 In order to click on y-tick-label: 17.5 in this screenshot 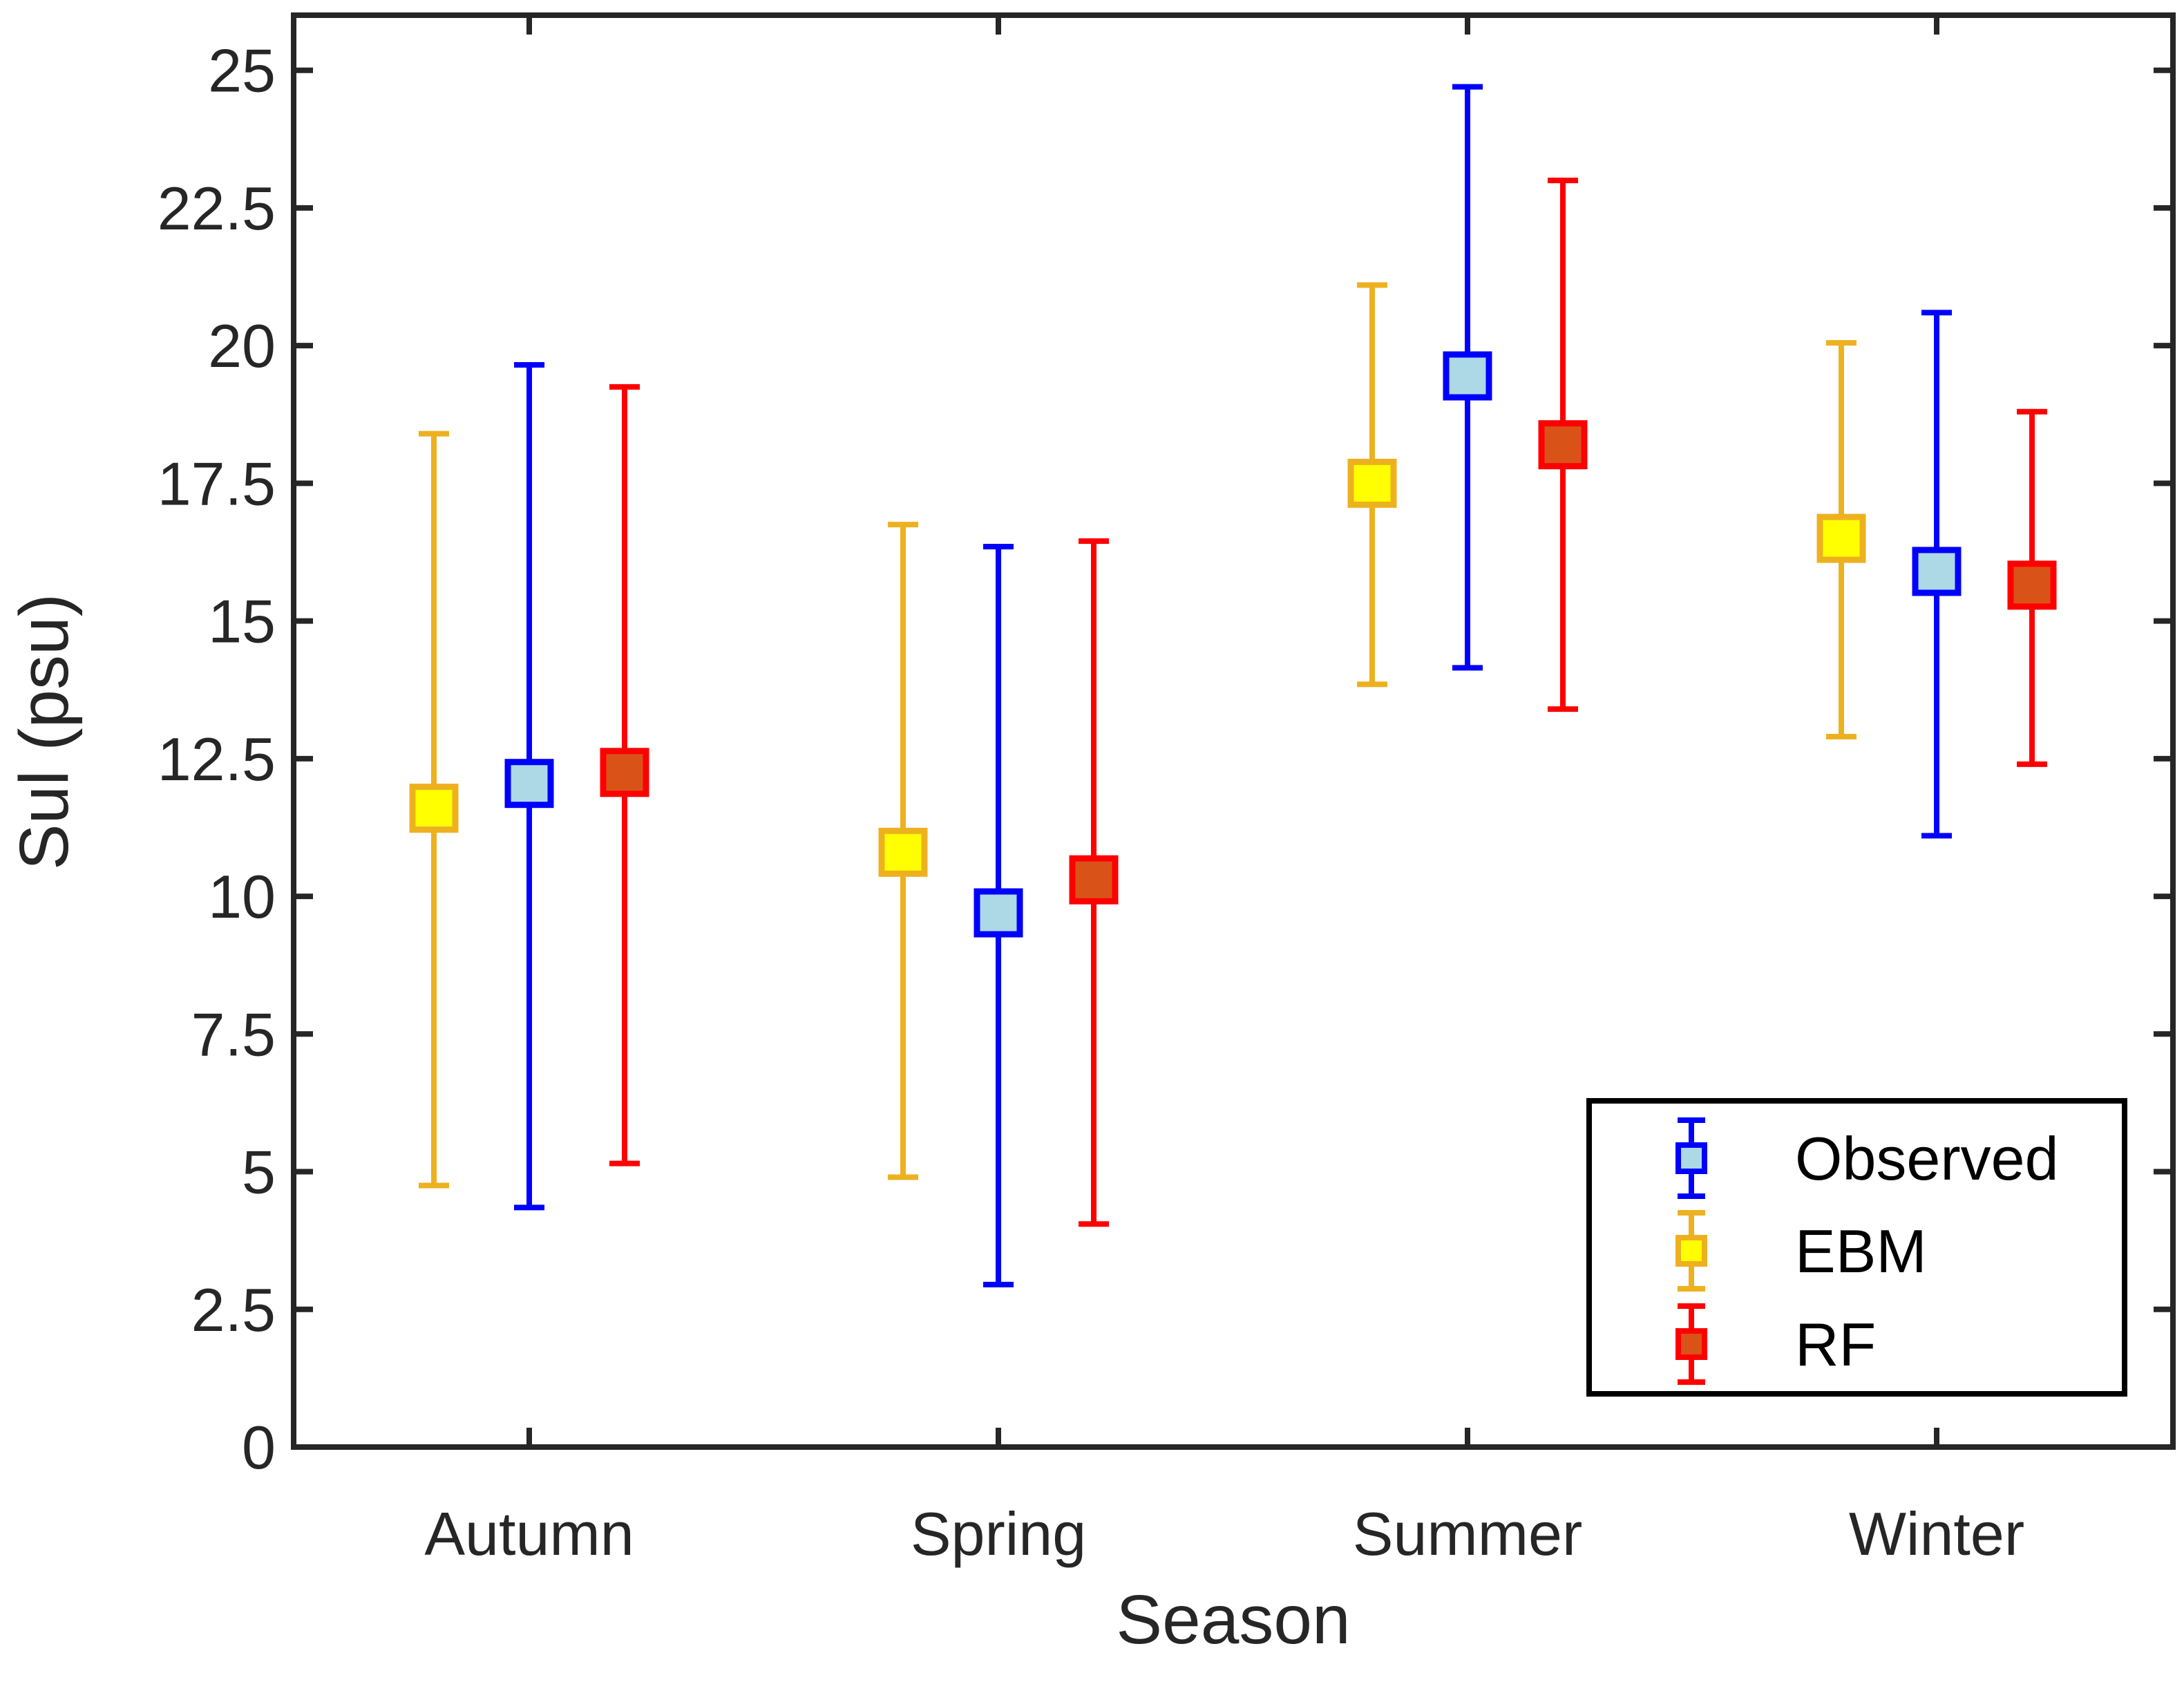, I will do `click(217, 483)`.